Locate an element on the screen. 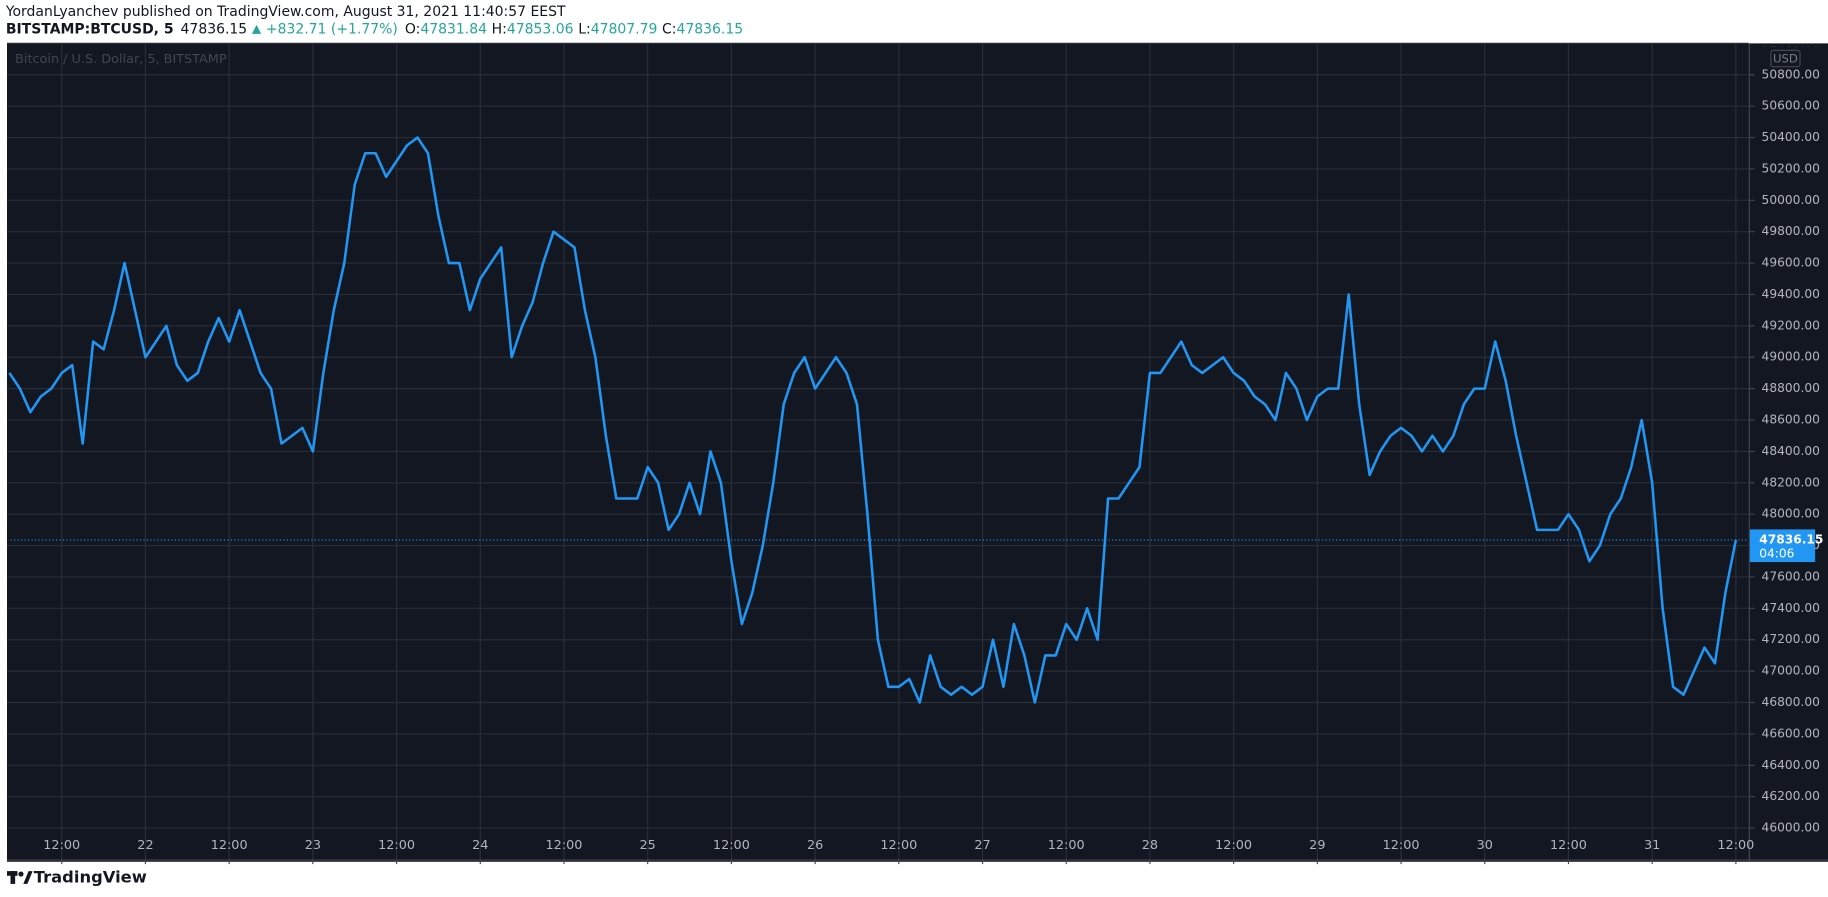 This screenshot has width=1828, height=897. y-tick-label: 46800.00 is located at coordinates (1791, 702).